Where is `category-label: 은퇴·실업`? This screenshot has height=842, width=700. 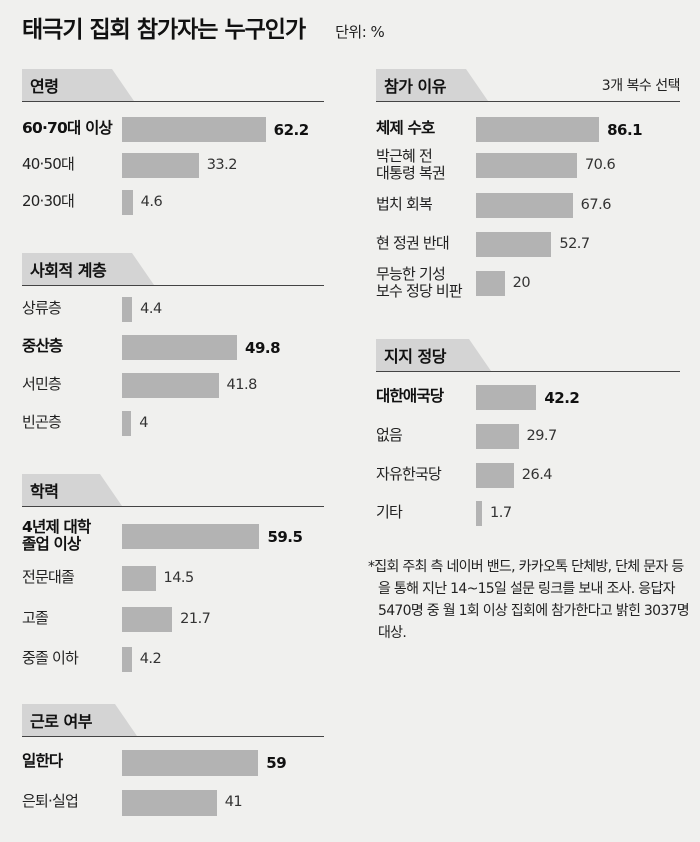 category-label: 은퇴·실업 is located at coordinates (50, 801).